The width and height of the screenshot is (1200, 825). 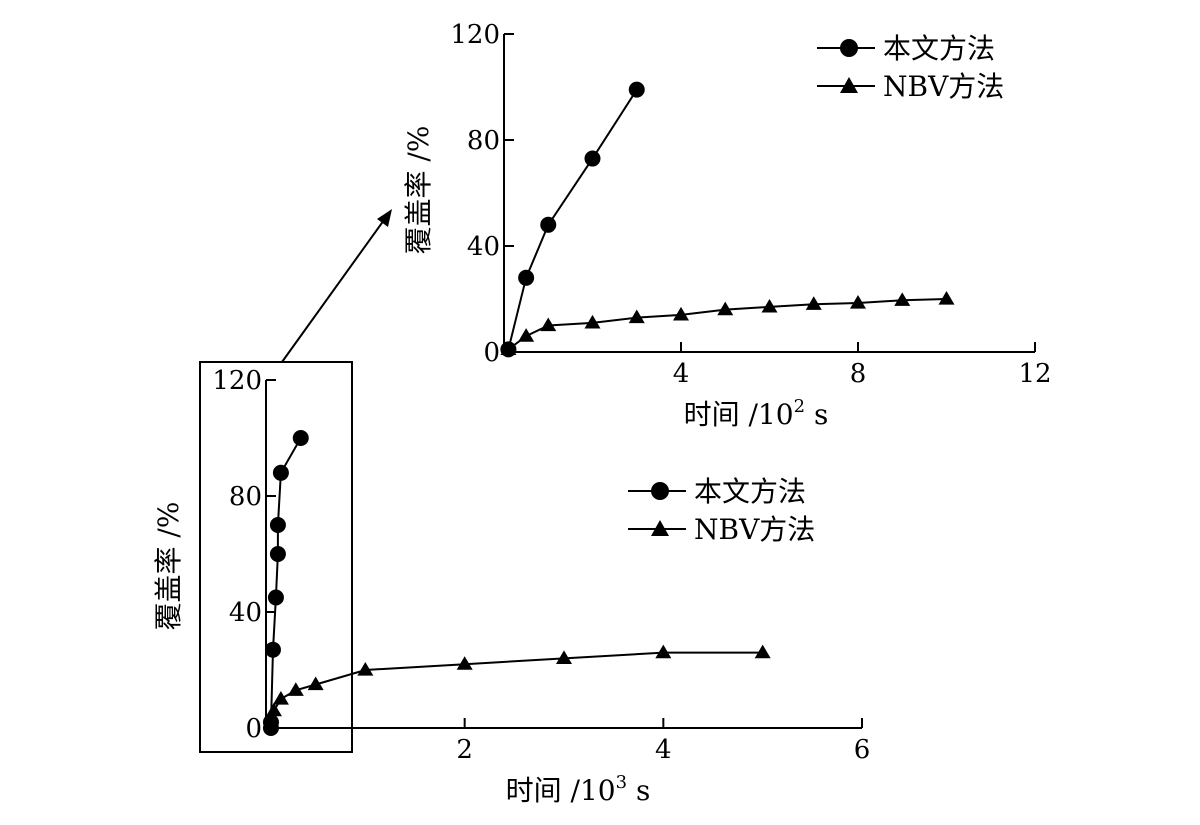 I want to click on x-axis-label: 时间 /102 s, so click(x=756, y=413).